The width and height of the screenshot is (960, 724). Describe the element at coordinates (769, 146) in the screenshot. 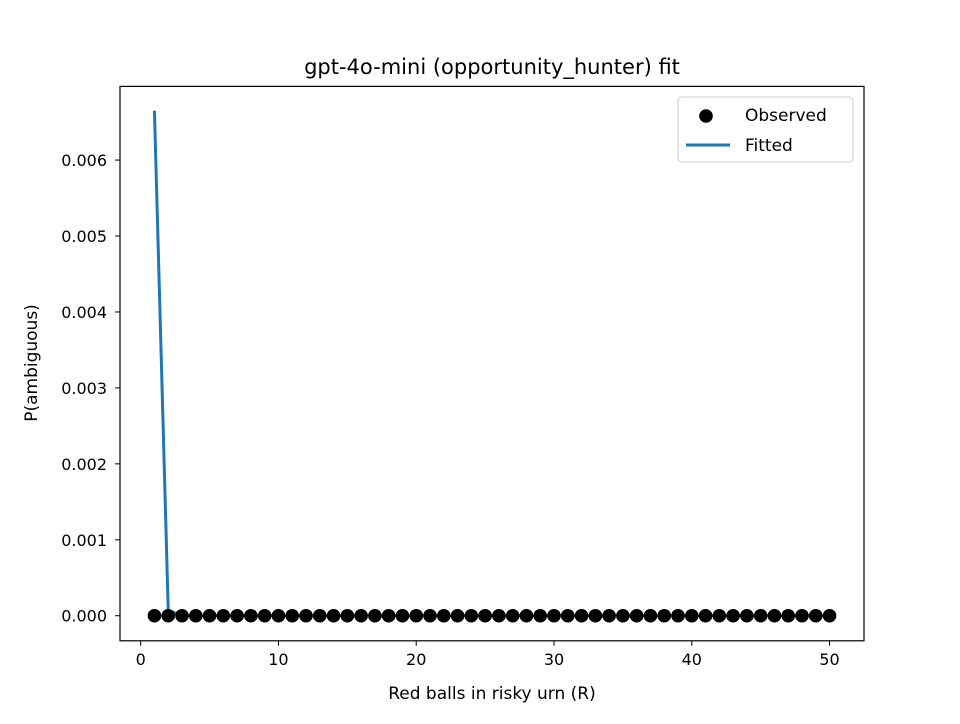

I see `legend-fitted-label: Fitted` at that location.